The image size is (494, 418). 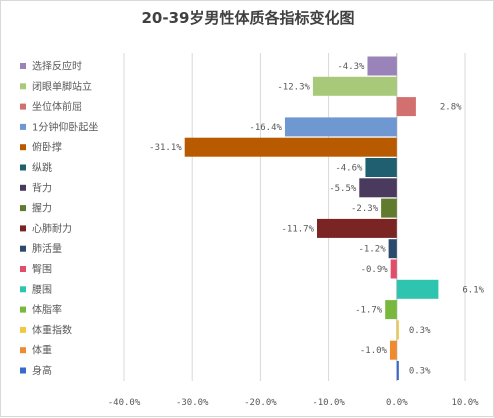 What do you see at coordinates (42, 208) in the screenshot?
I see `legend-label: 握力` at bounding box center [42, 208].